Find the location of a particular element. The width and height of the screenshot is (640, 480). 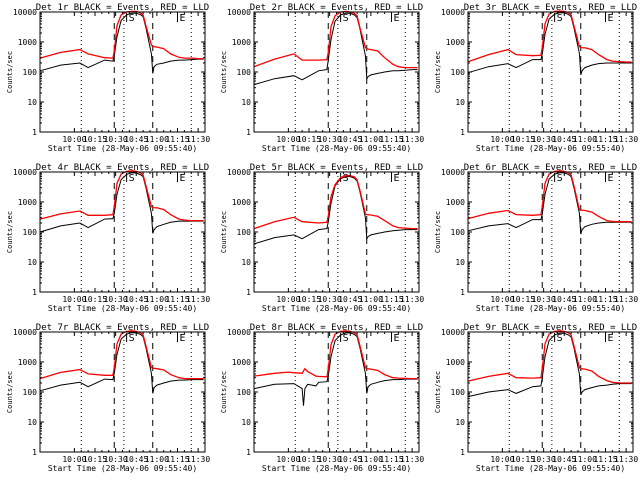

panel-title: Det 8r BLACK = Events, RED = LLD is located at coordinates (336, 328).